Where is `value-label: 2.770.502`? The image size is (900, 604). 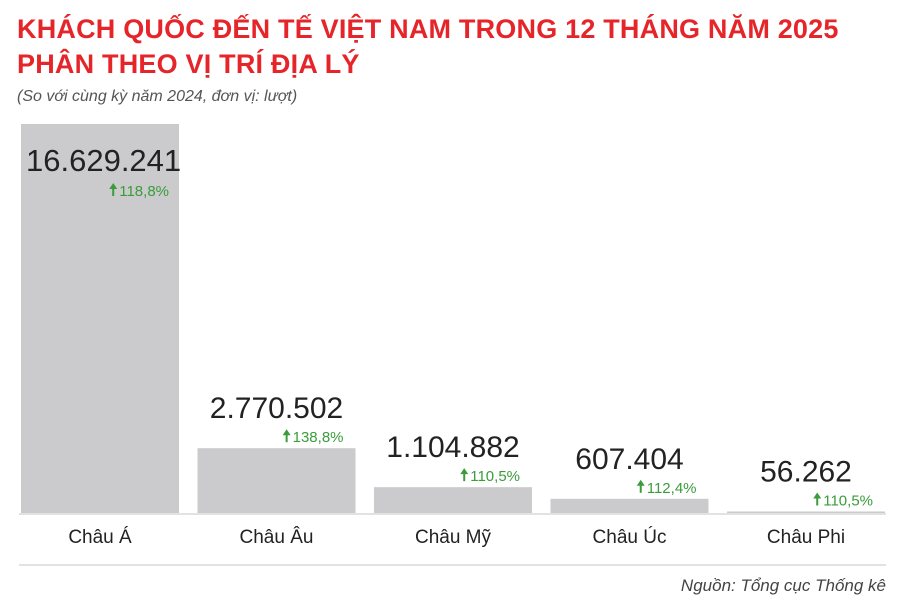
value-label: 2.770.502 is located at coordinates (276, 408).